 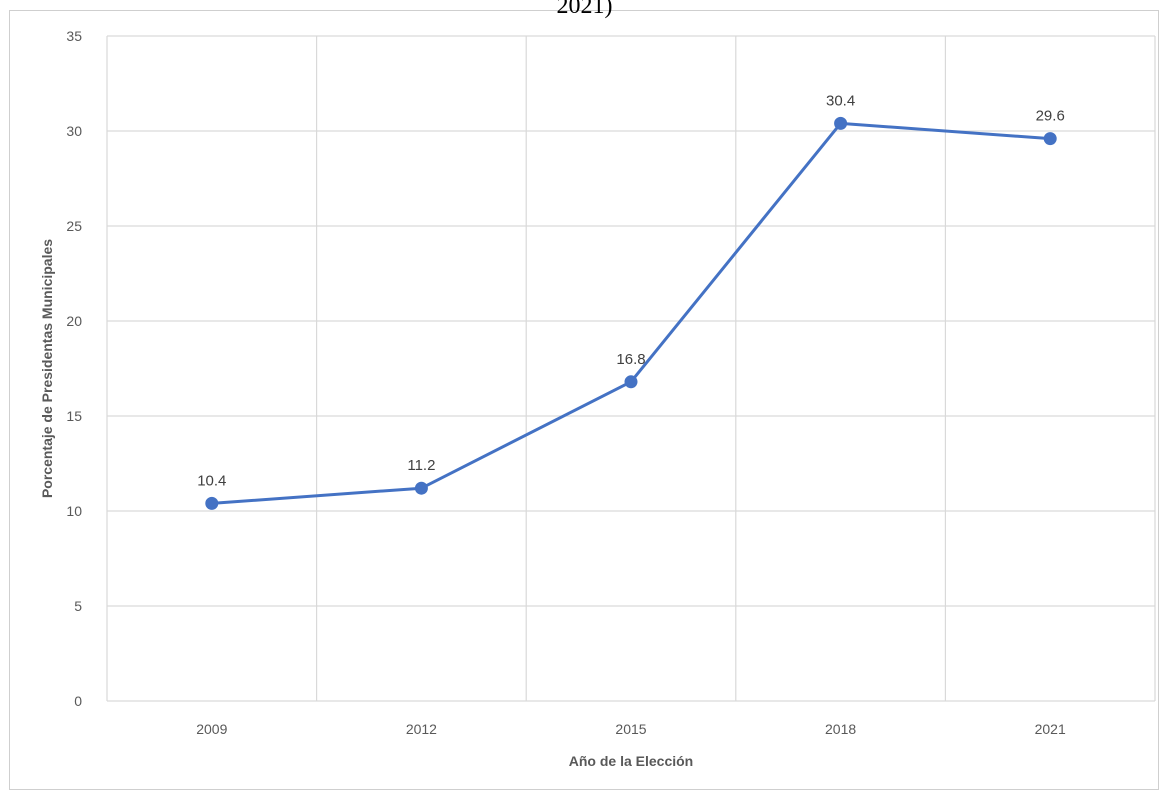 I want to click on y-tick-label: 30, so click(x=74, y=131).